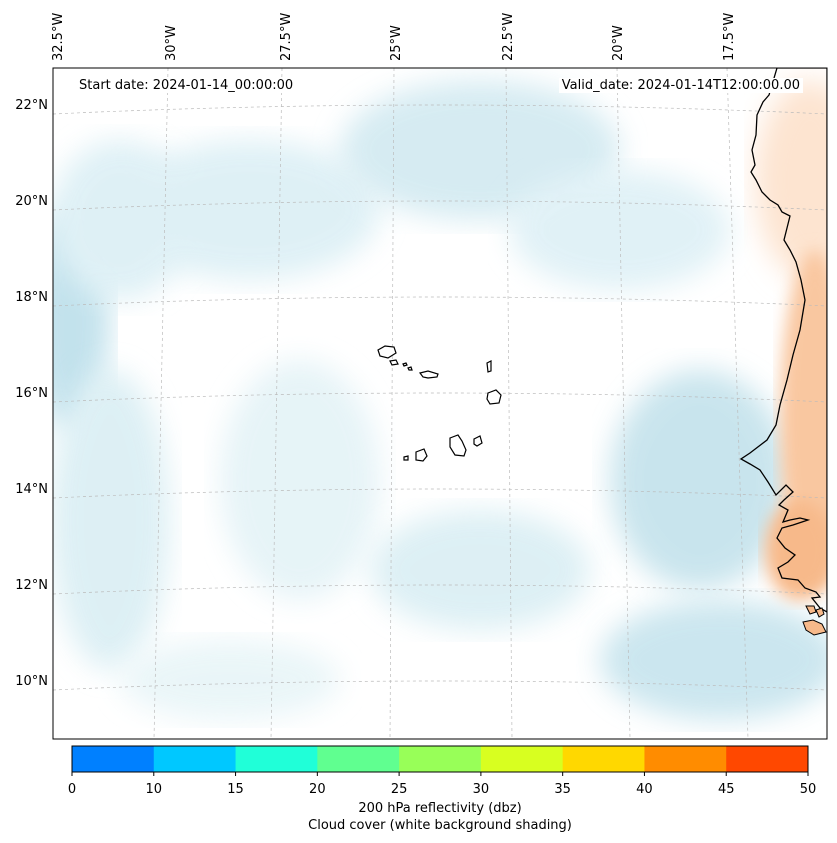 This screenshot has height=843, width=837. What do you see at coordinates (72, 789) in the screenshot?
I see `colorbar-tick-label: 0` at bounding box center [72, 789].